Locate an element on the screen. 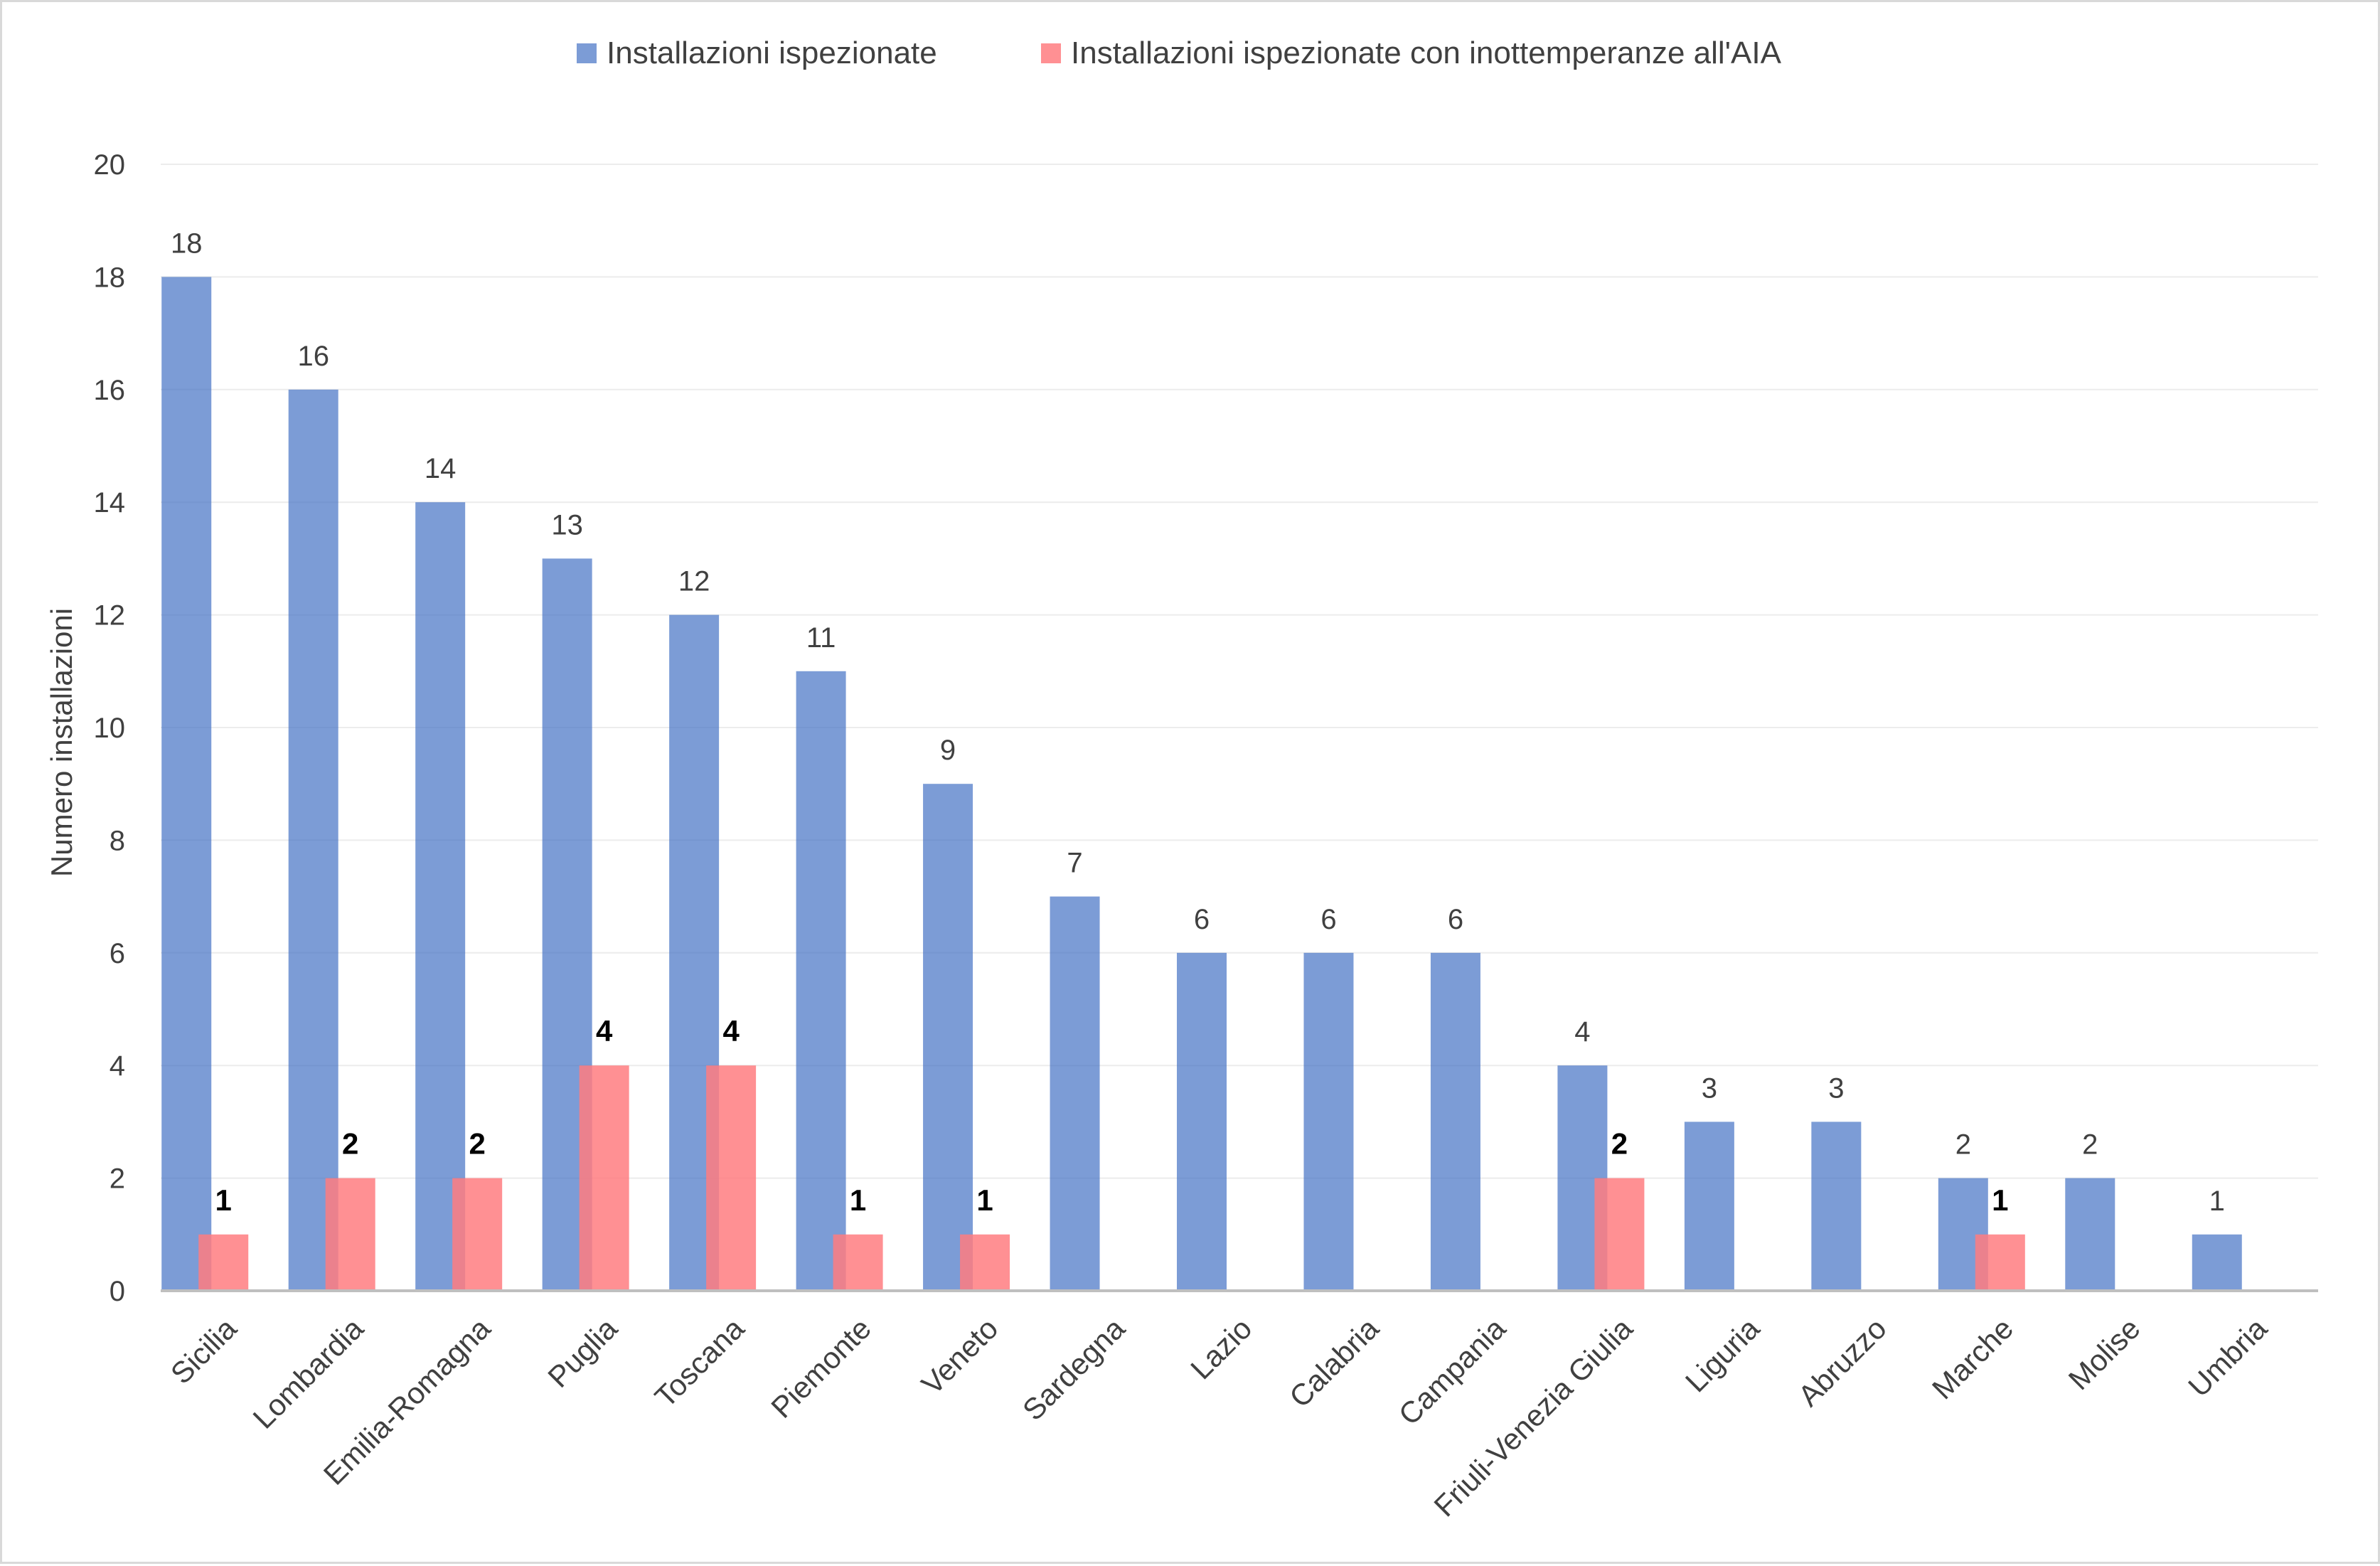 Image resolution: width=2380 pixels, height=1566 pixels. x-tick-label: Molise is located at coordinates (2104, 1353).